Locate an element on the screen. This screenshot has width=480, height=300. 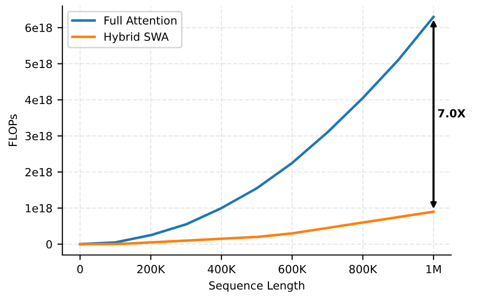
y-tick-label: 0 is located at coordinates (49, 244).